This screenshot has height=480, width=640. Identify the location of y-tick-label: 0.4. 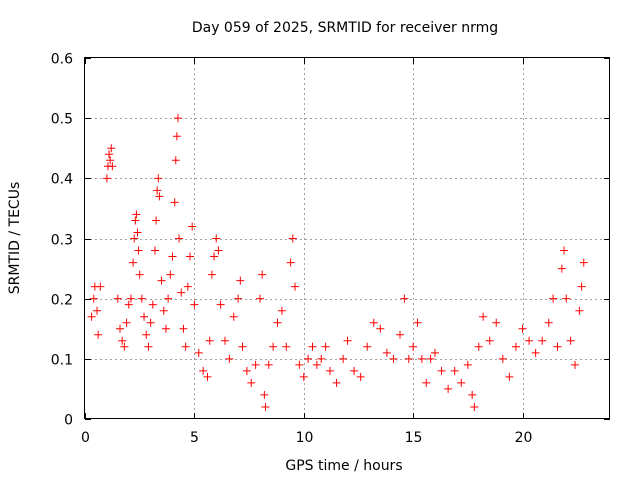
(62, 180).